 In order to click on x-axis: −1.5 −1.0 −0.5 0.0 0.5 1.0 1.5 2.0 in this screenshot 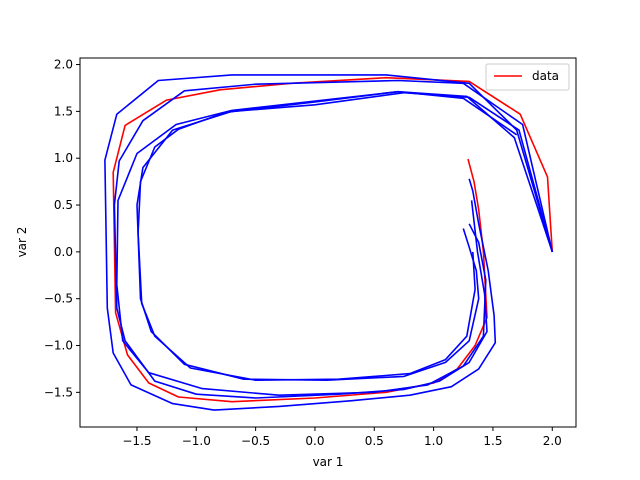, I will do `click(342, 437)`.